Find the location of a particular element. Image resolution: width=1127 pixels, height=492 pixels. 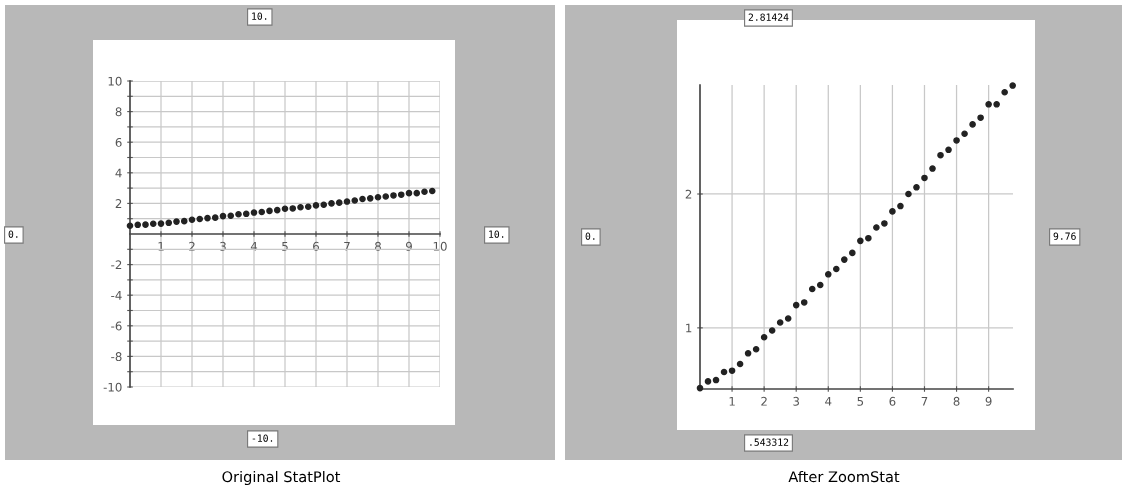

y-tick-label: -6 is located at coordinates (116, 326).